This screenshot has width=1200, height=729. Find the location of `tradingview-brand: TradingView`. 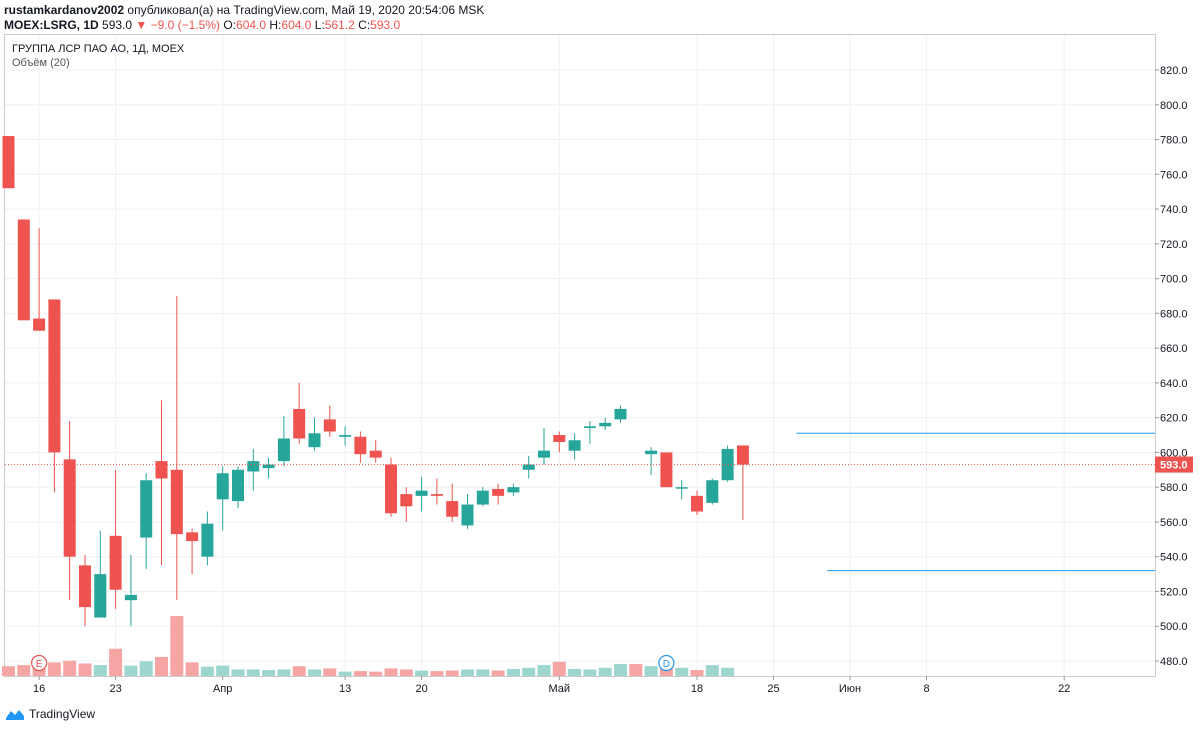

tradingview-brand: TradingView is located at coordinates (62, 714).